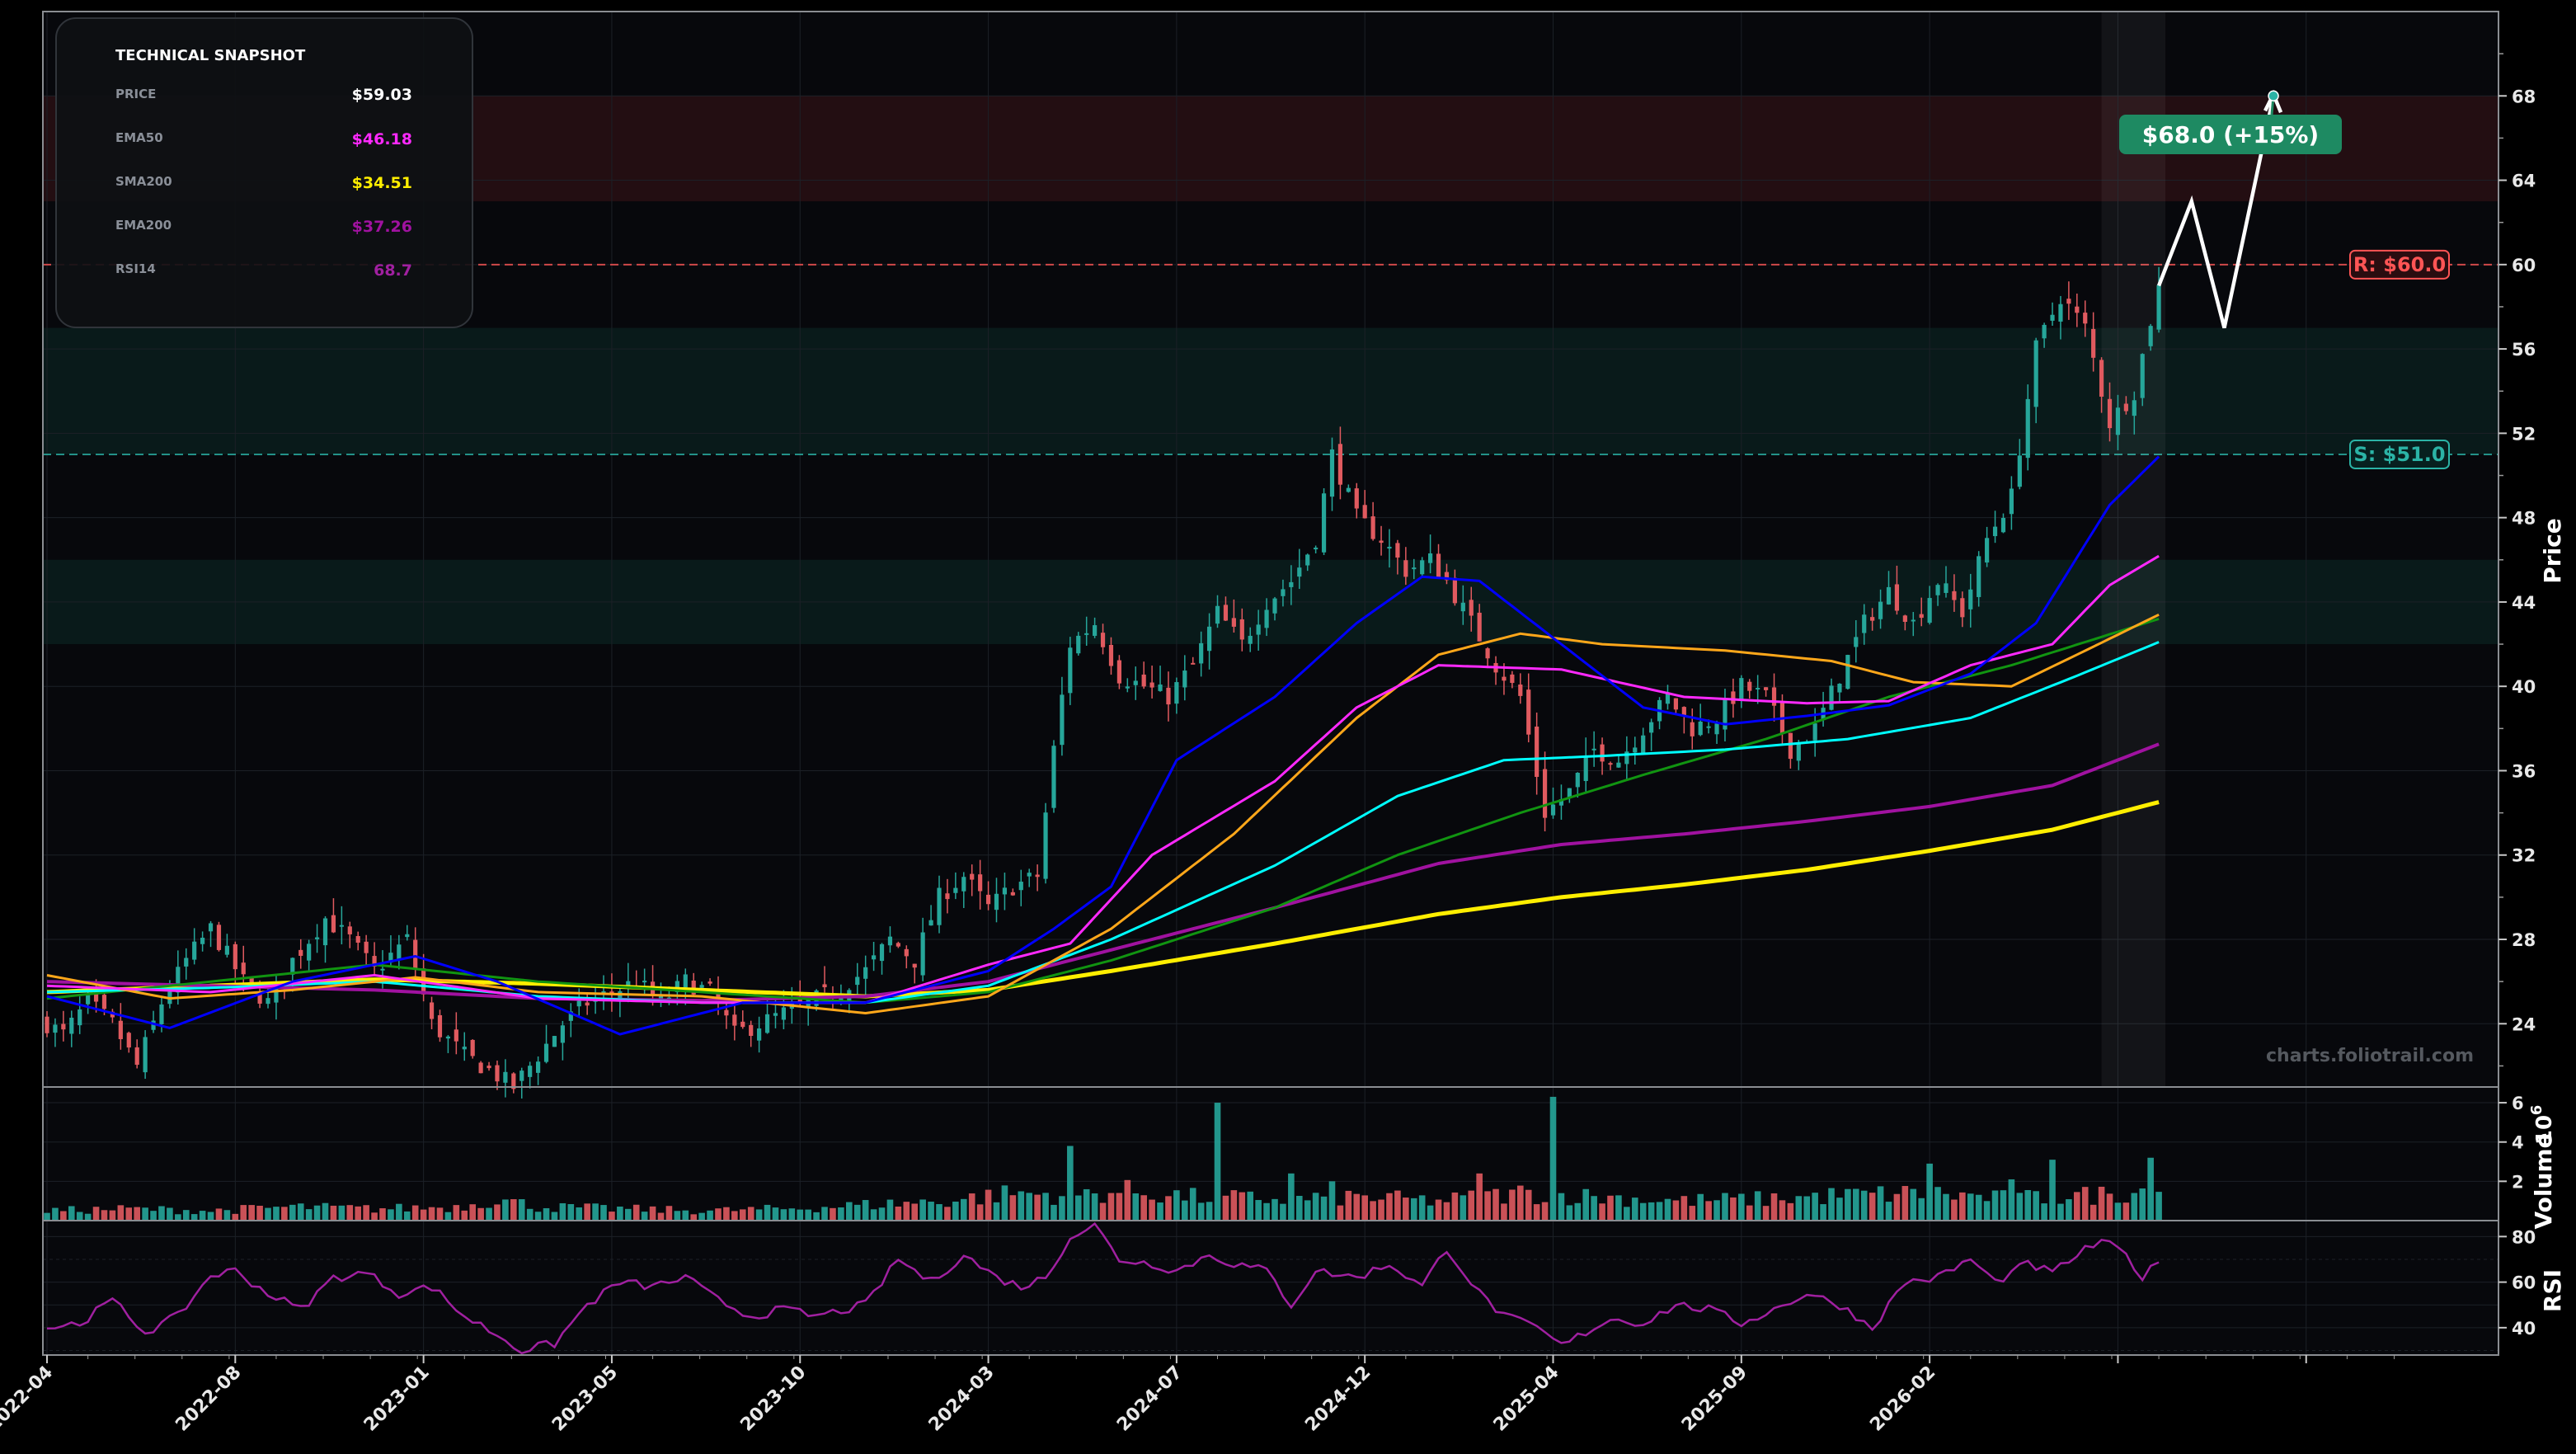 The height and width of the screenshot is (1454, 2576). I want to click on snapshot-row-value: $37.26, so click(382, 227).